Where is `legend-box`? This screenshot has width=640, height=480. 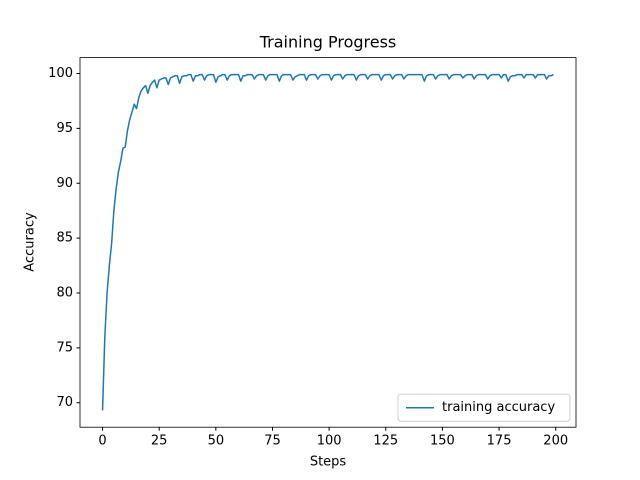
legend-box is located at coordinates (484, 407).